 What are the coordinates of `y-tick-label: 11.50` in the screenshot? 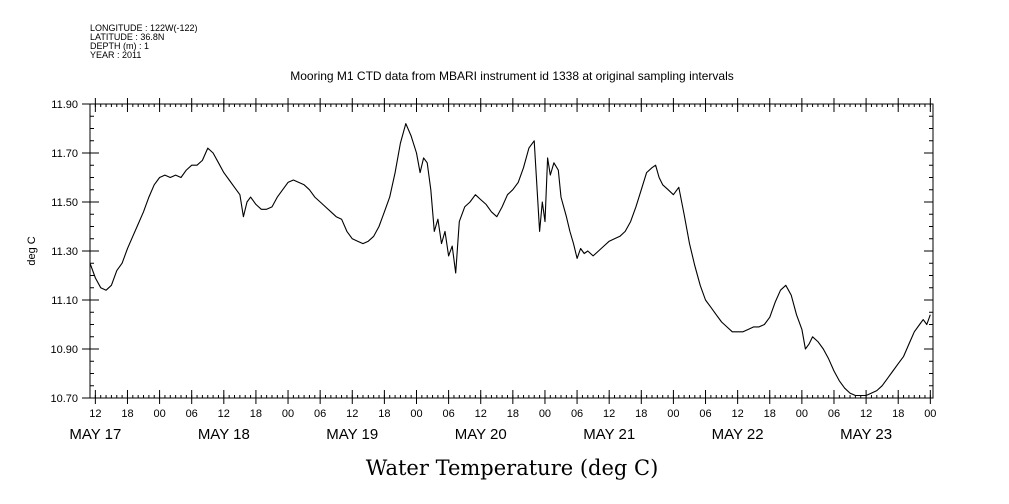 It's located at (64, 203).